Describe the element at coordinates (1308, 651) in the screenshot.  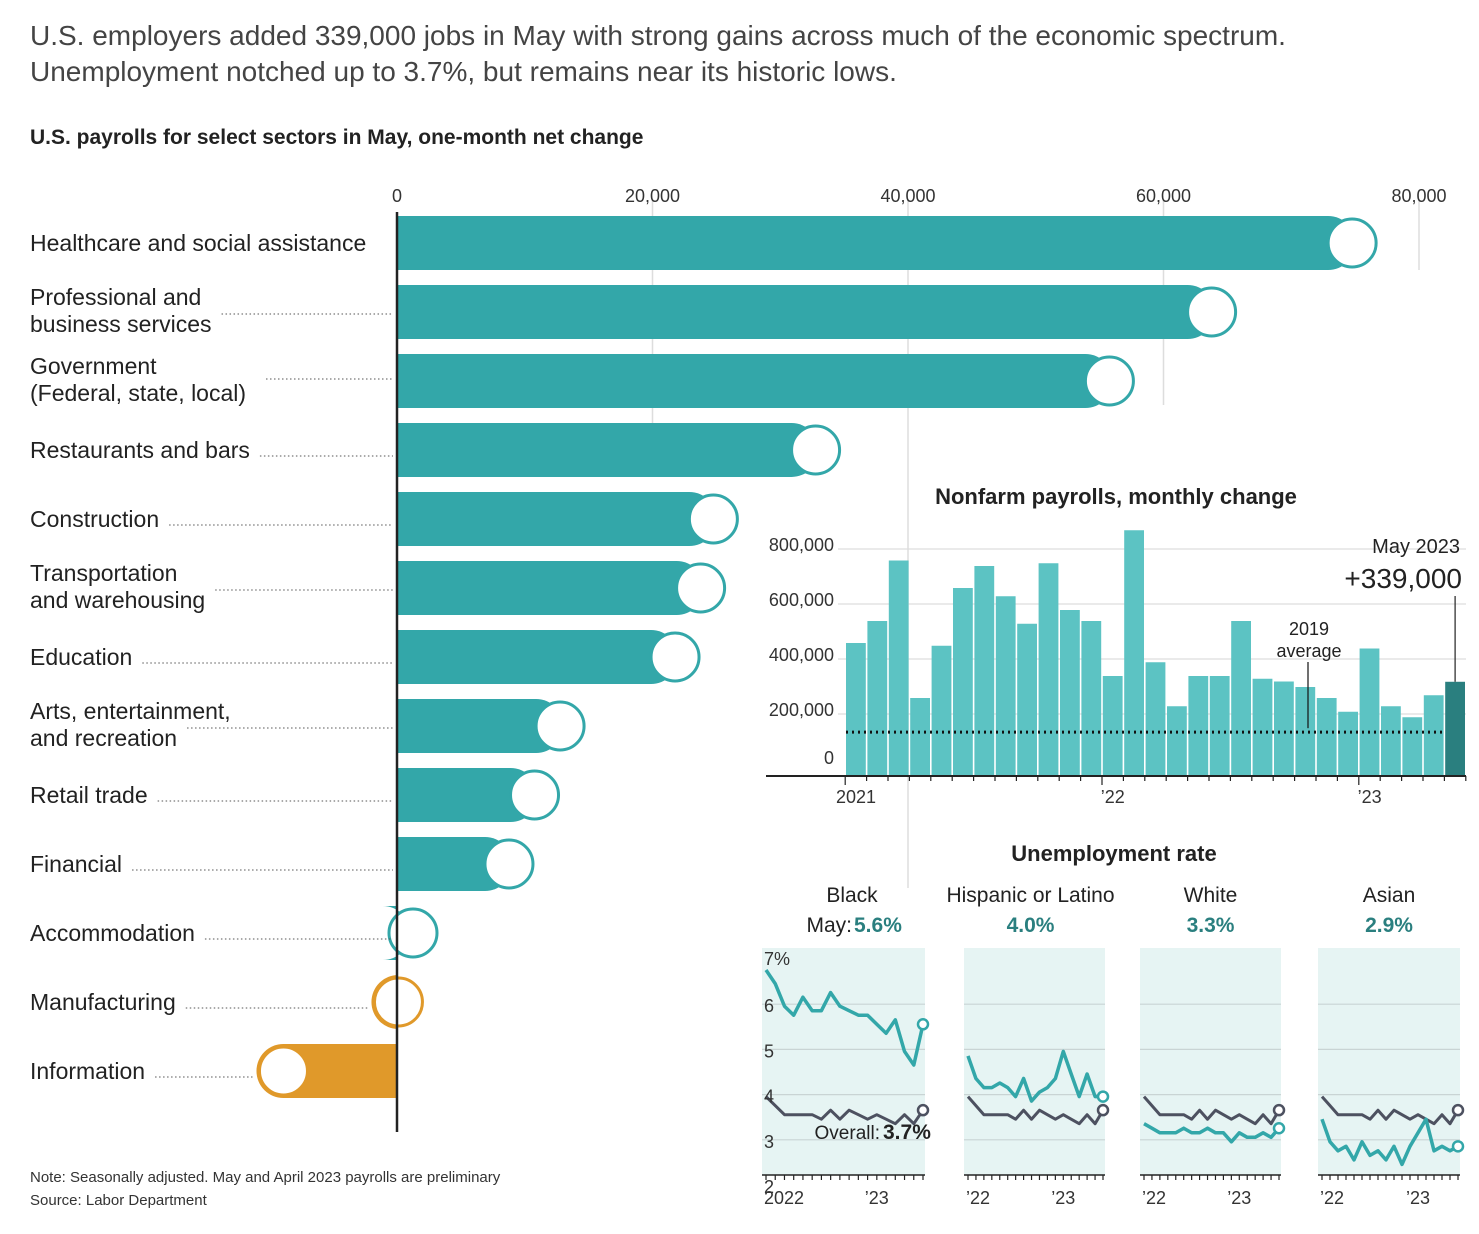
I see `average-label-line: average` at that location.